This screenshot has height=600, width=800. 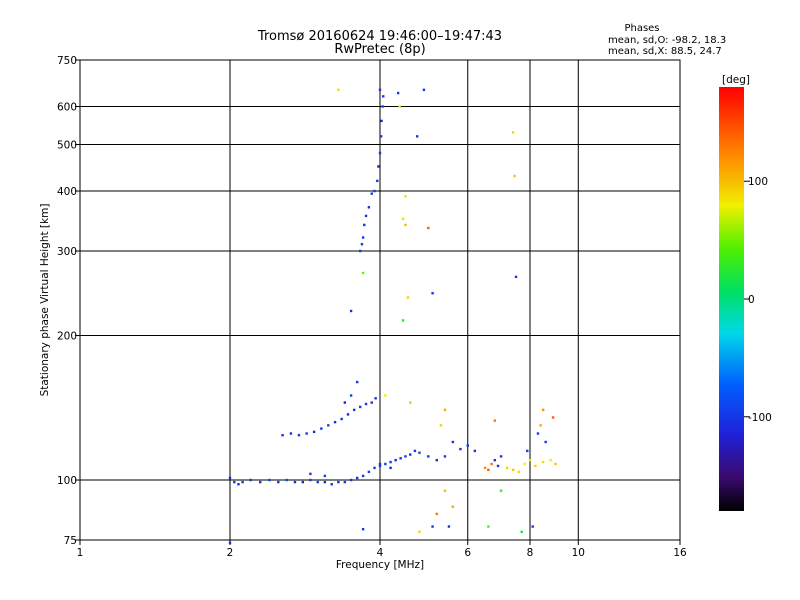 I want to click on chart-subtitle: RwPretec (8p), so click(x=379, y=49).